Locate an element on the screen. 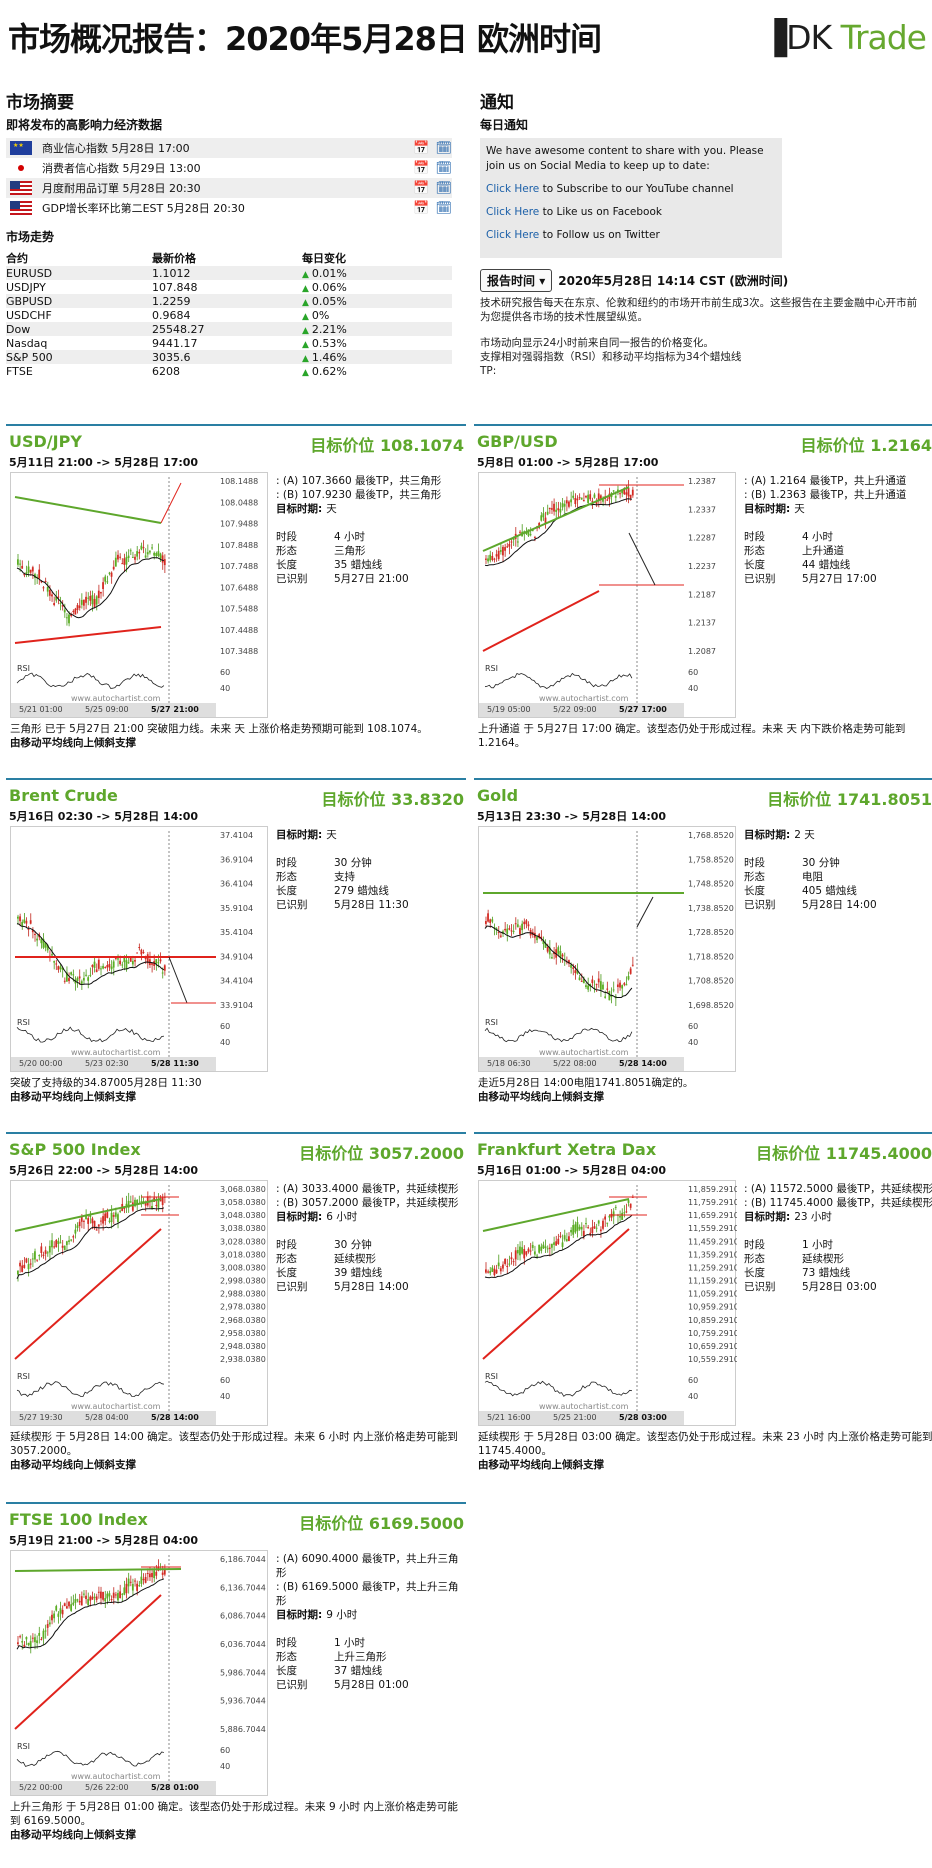 Image resolution: width=932 pixels, height=1868 pixels. panel-title-bar: USD/JPY 目标价位 108.1074 is located at coordinates (236, 439).